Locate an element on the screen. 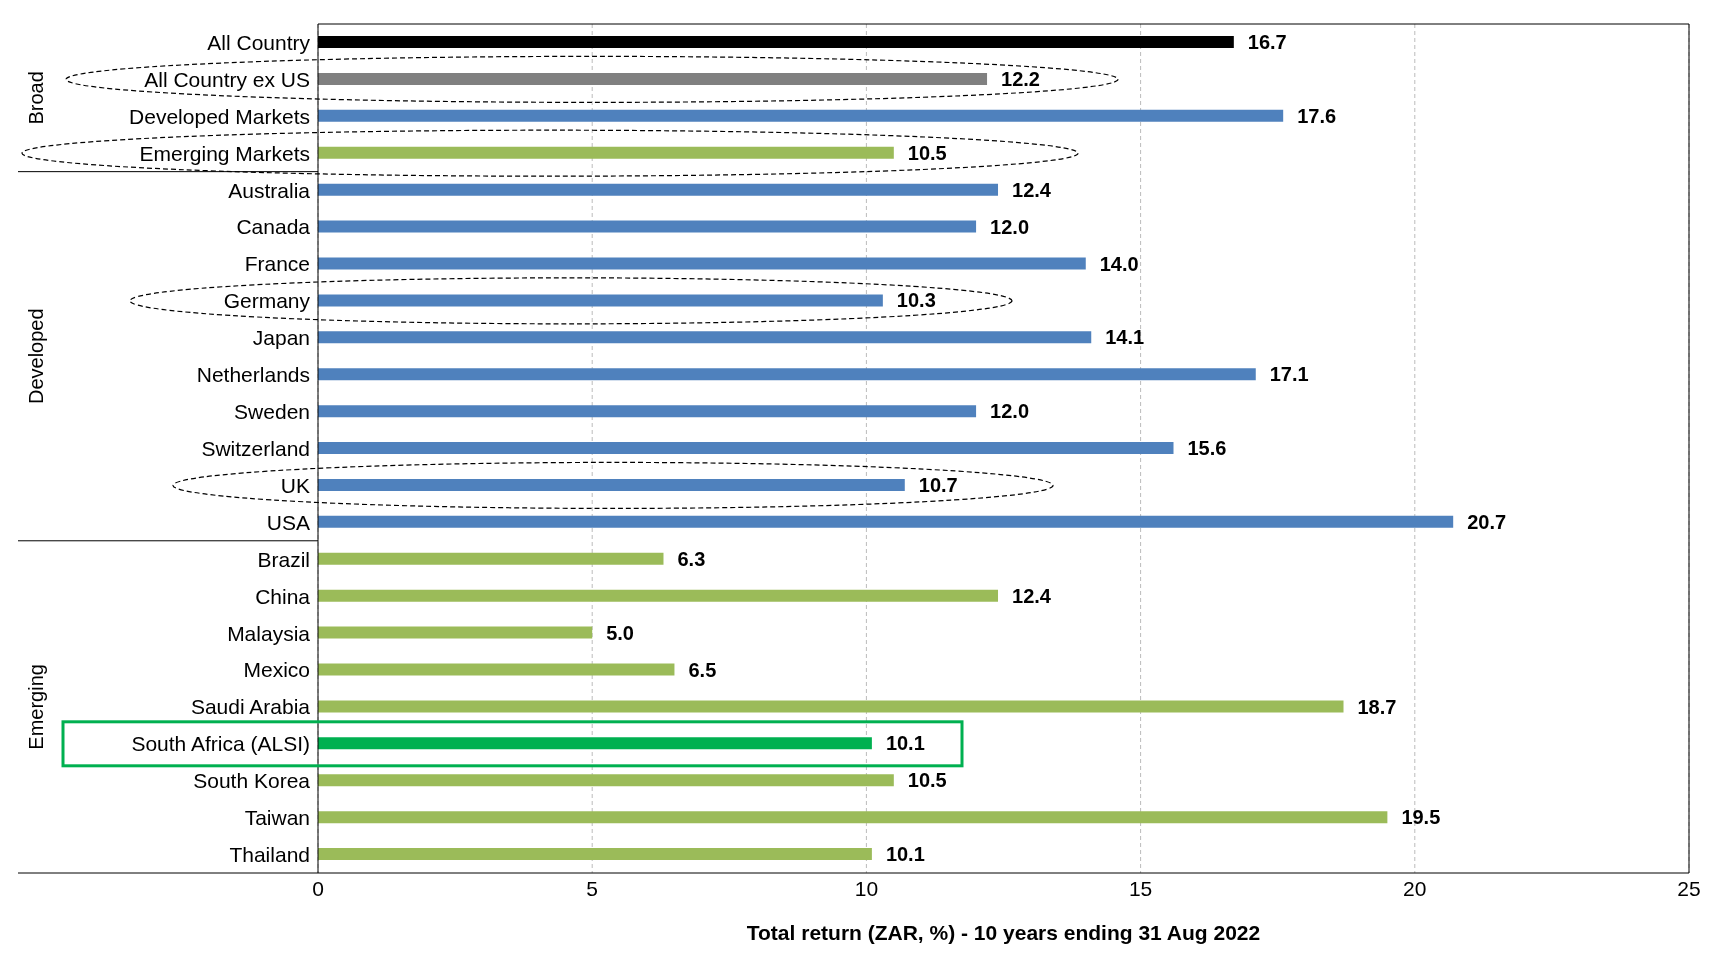  y-tick-label: Thailand is located at coordinates (269, 854).